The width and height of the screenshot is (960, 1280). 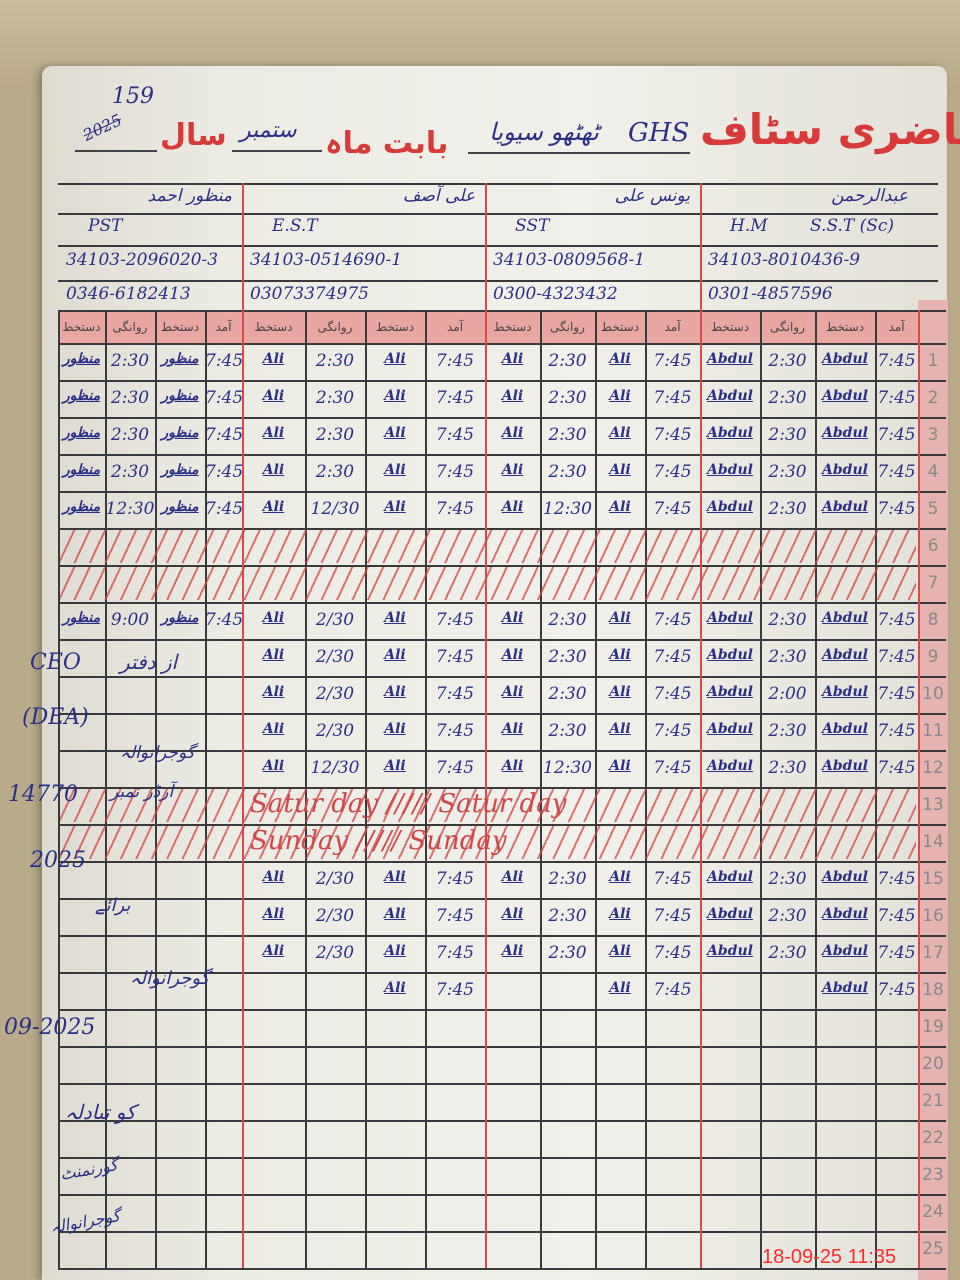 I want to click on page-number: 159, so click(x=133, y=96).